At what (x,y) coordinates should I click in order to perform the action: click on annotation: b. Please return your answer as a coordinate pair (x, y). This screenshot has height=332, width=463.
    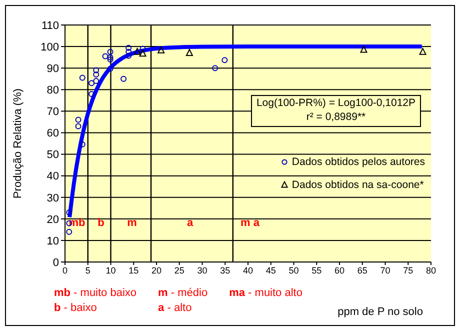
    Looking at the image, I should click on (101, 223).